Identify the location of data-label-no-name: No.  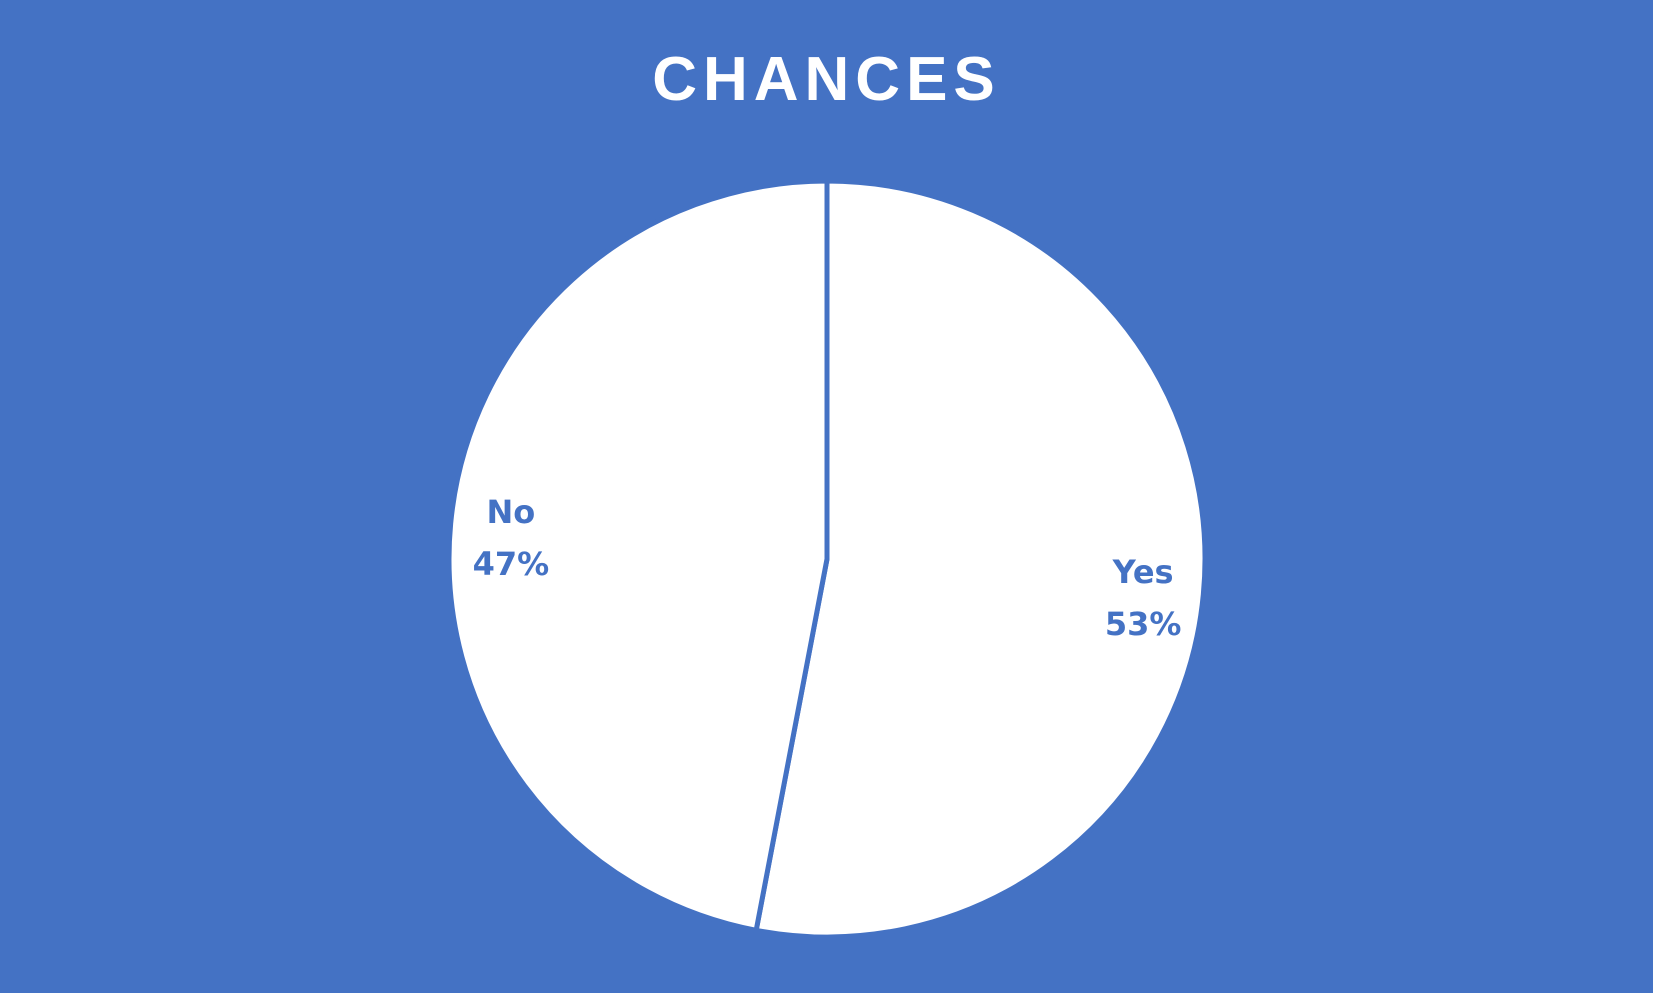
(511, 512).